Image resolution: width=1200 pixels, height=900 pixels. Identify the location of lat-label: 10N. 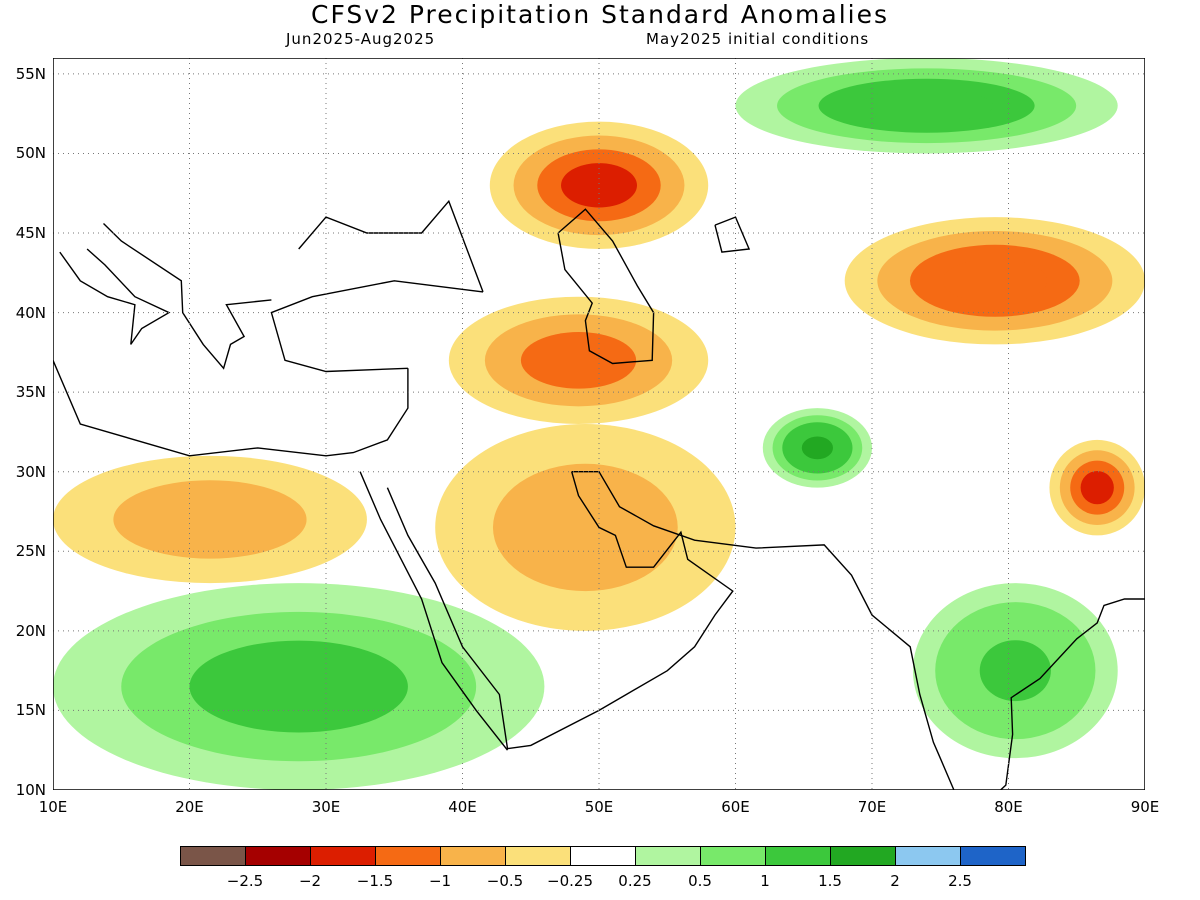
(30, 790).